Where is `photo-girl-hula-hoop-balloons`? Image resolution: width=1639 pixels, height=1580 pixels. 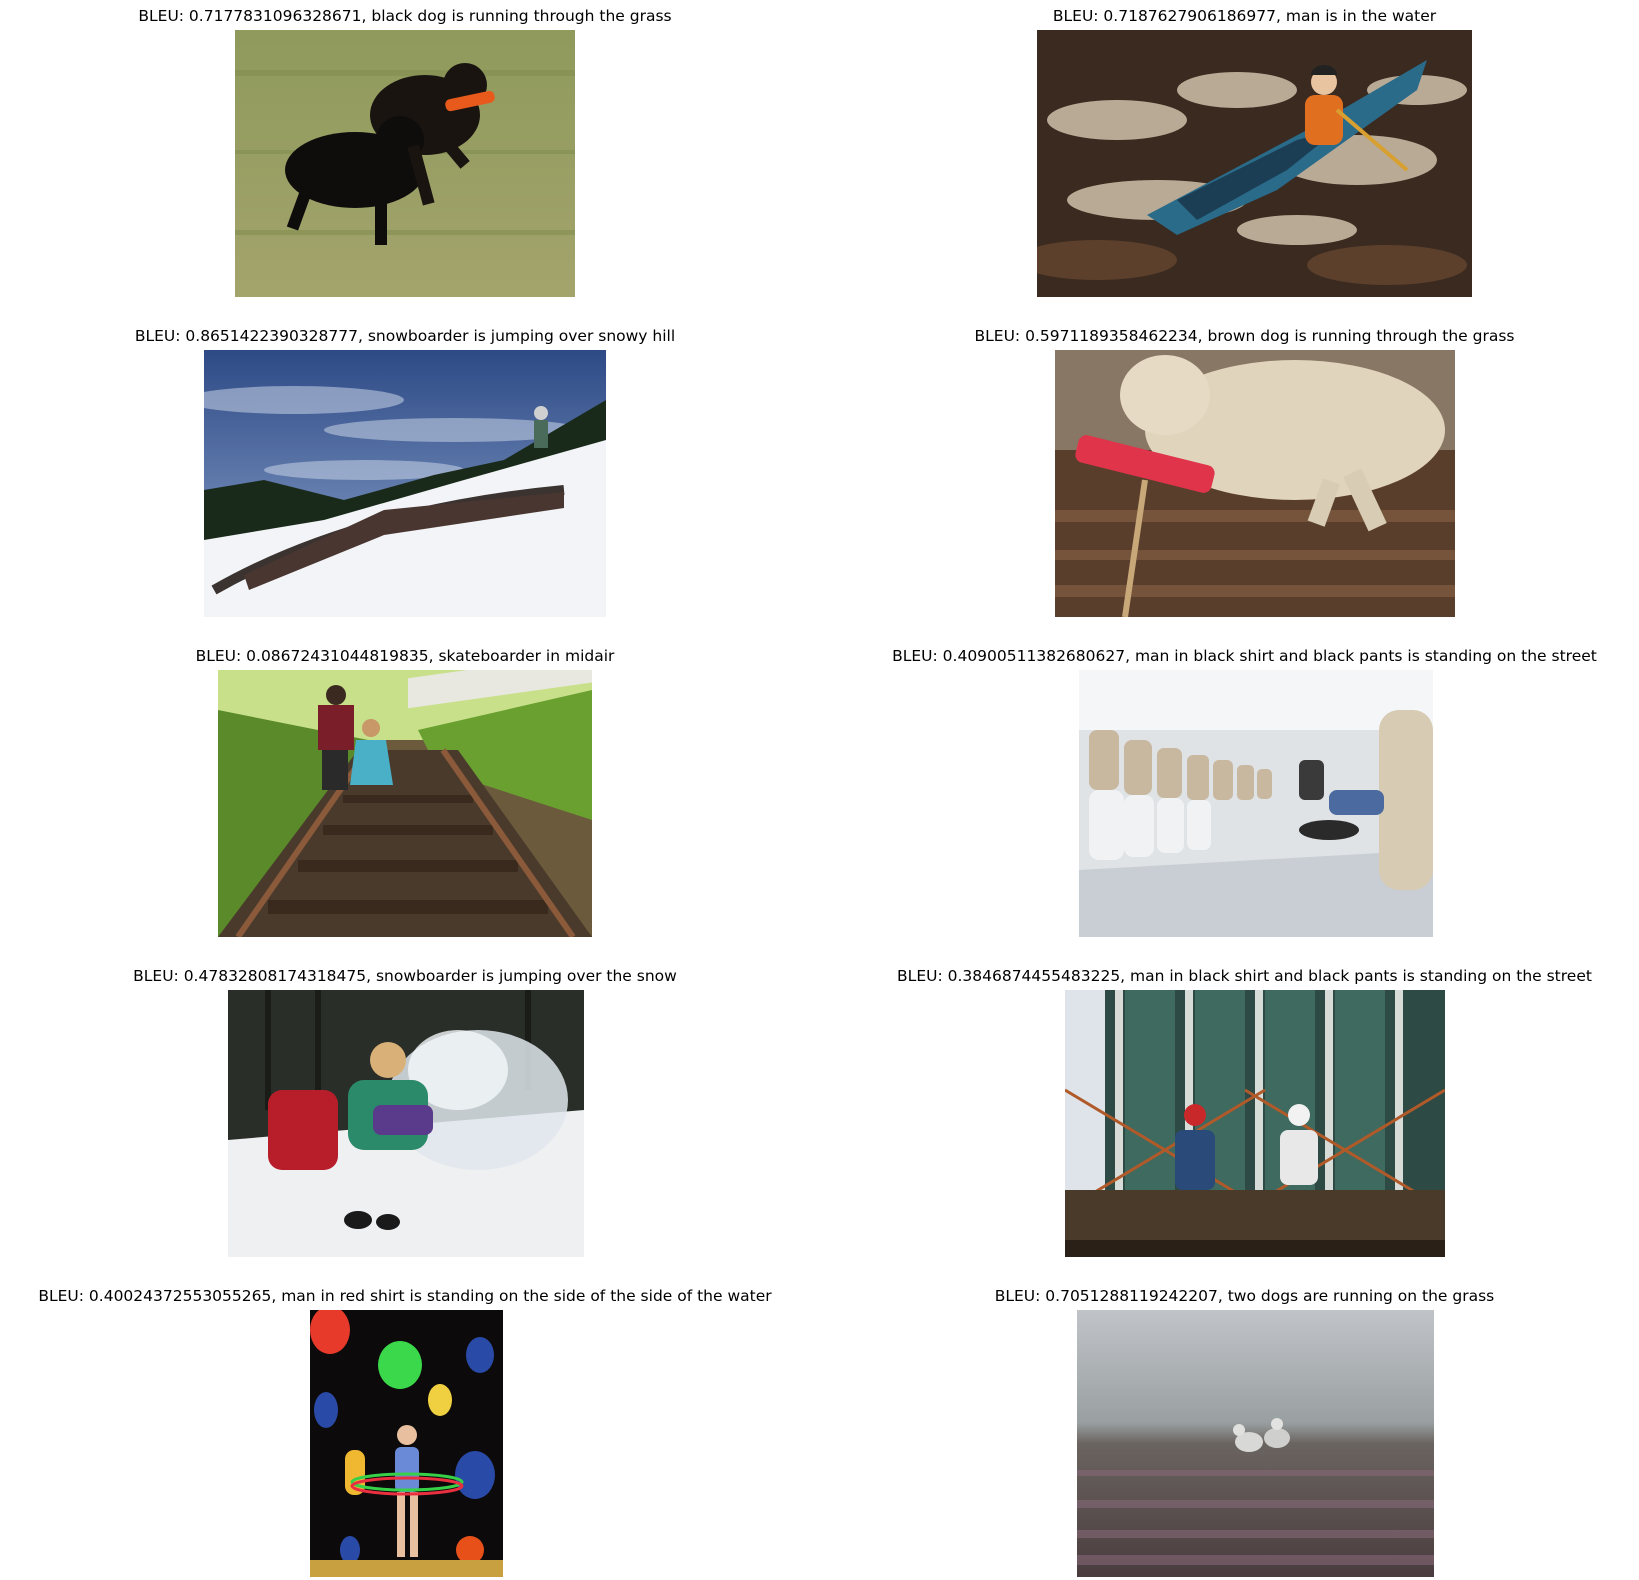 photo-girl-hula-hoop-balloons is located at coordinates (406, 1443).